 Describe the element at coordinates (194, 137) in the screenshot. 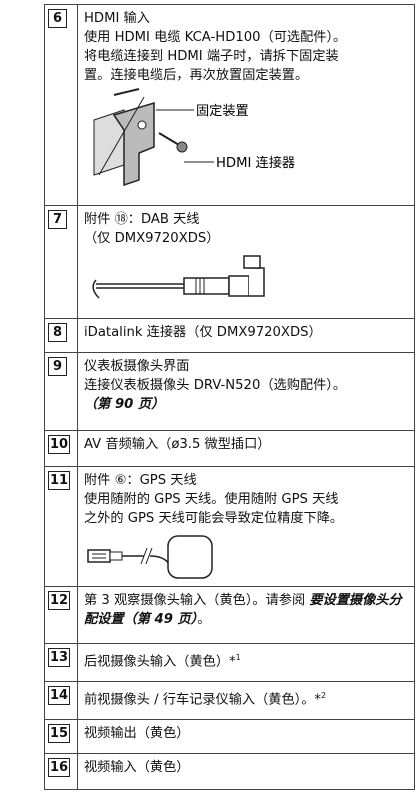

I see `hdmi-illustration: 固定装置 HDMI 连接器` at that location.